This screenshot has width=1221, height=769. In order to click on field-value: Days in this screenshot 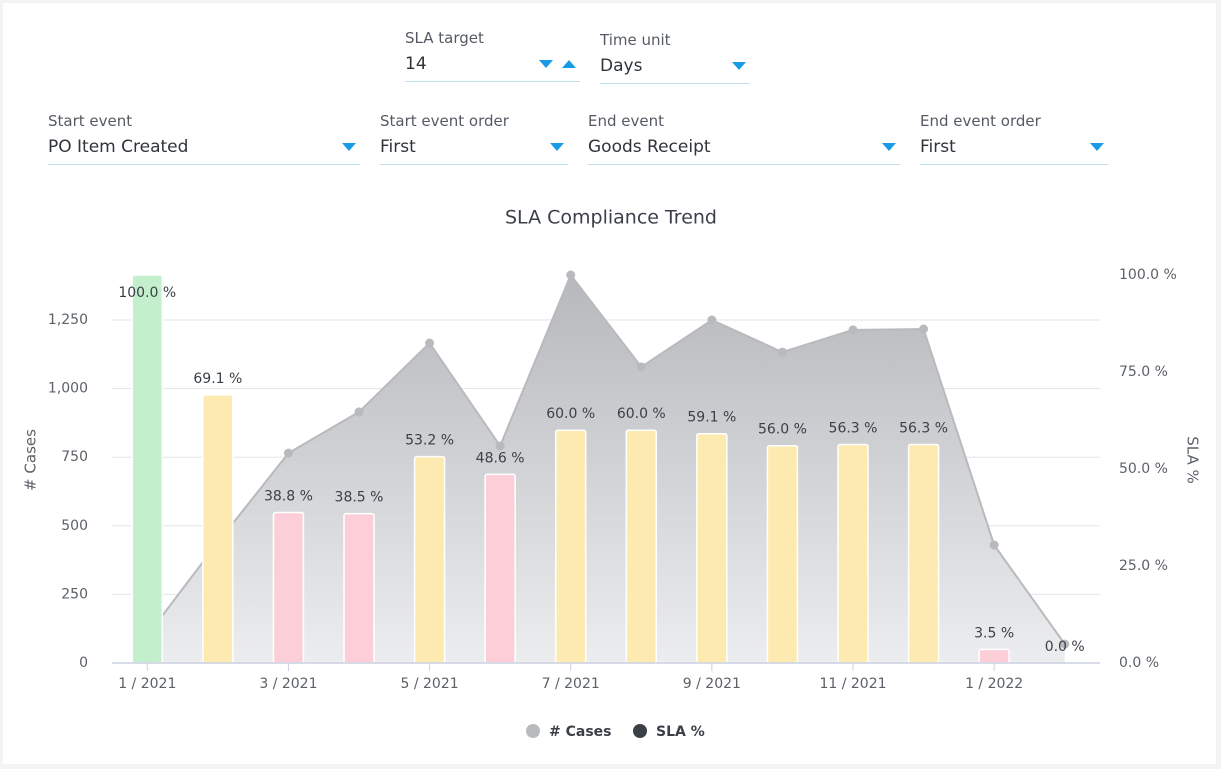, I will do `click(621, 66)`.